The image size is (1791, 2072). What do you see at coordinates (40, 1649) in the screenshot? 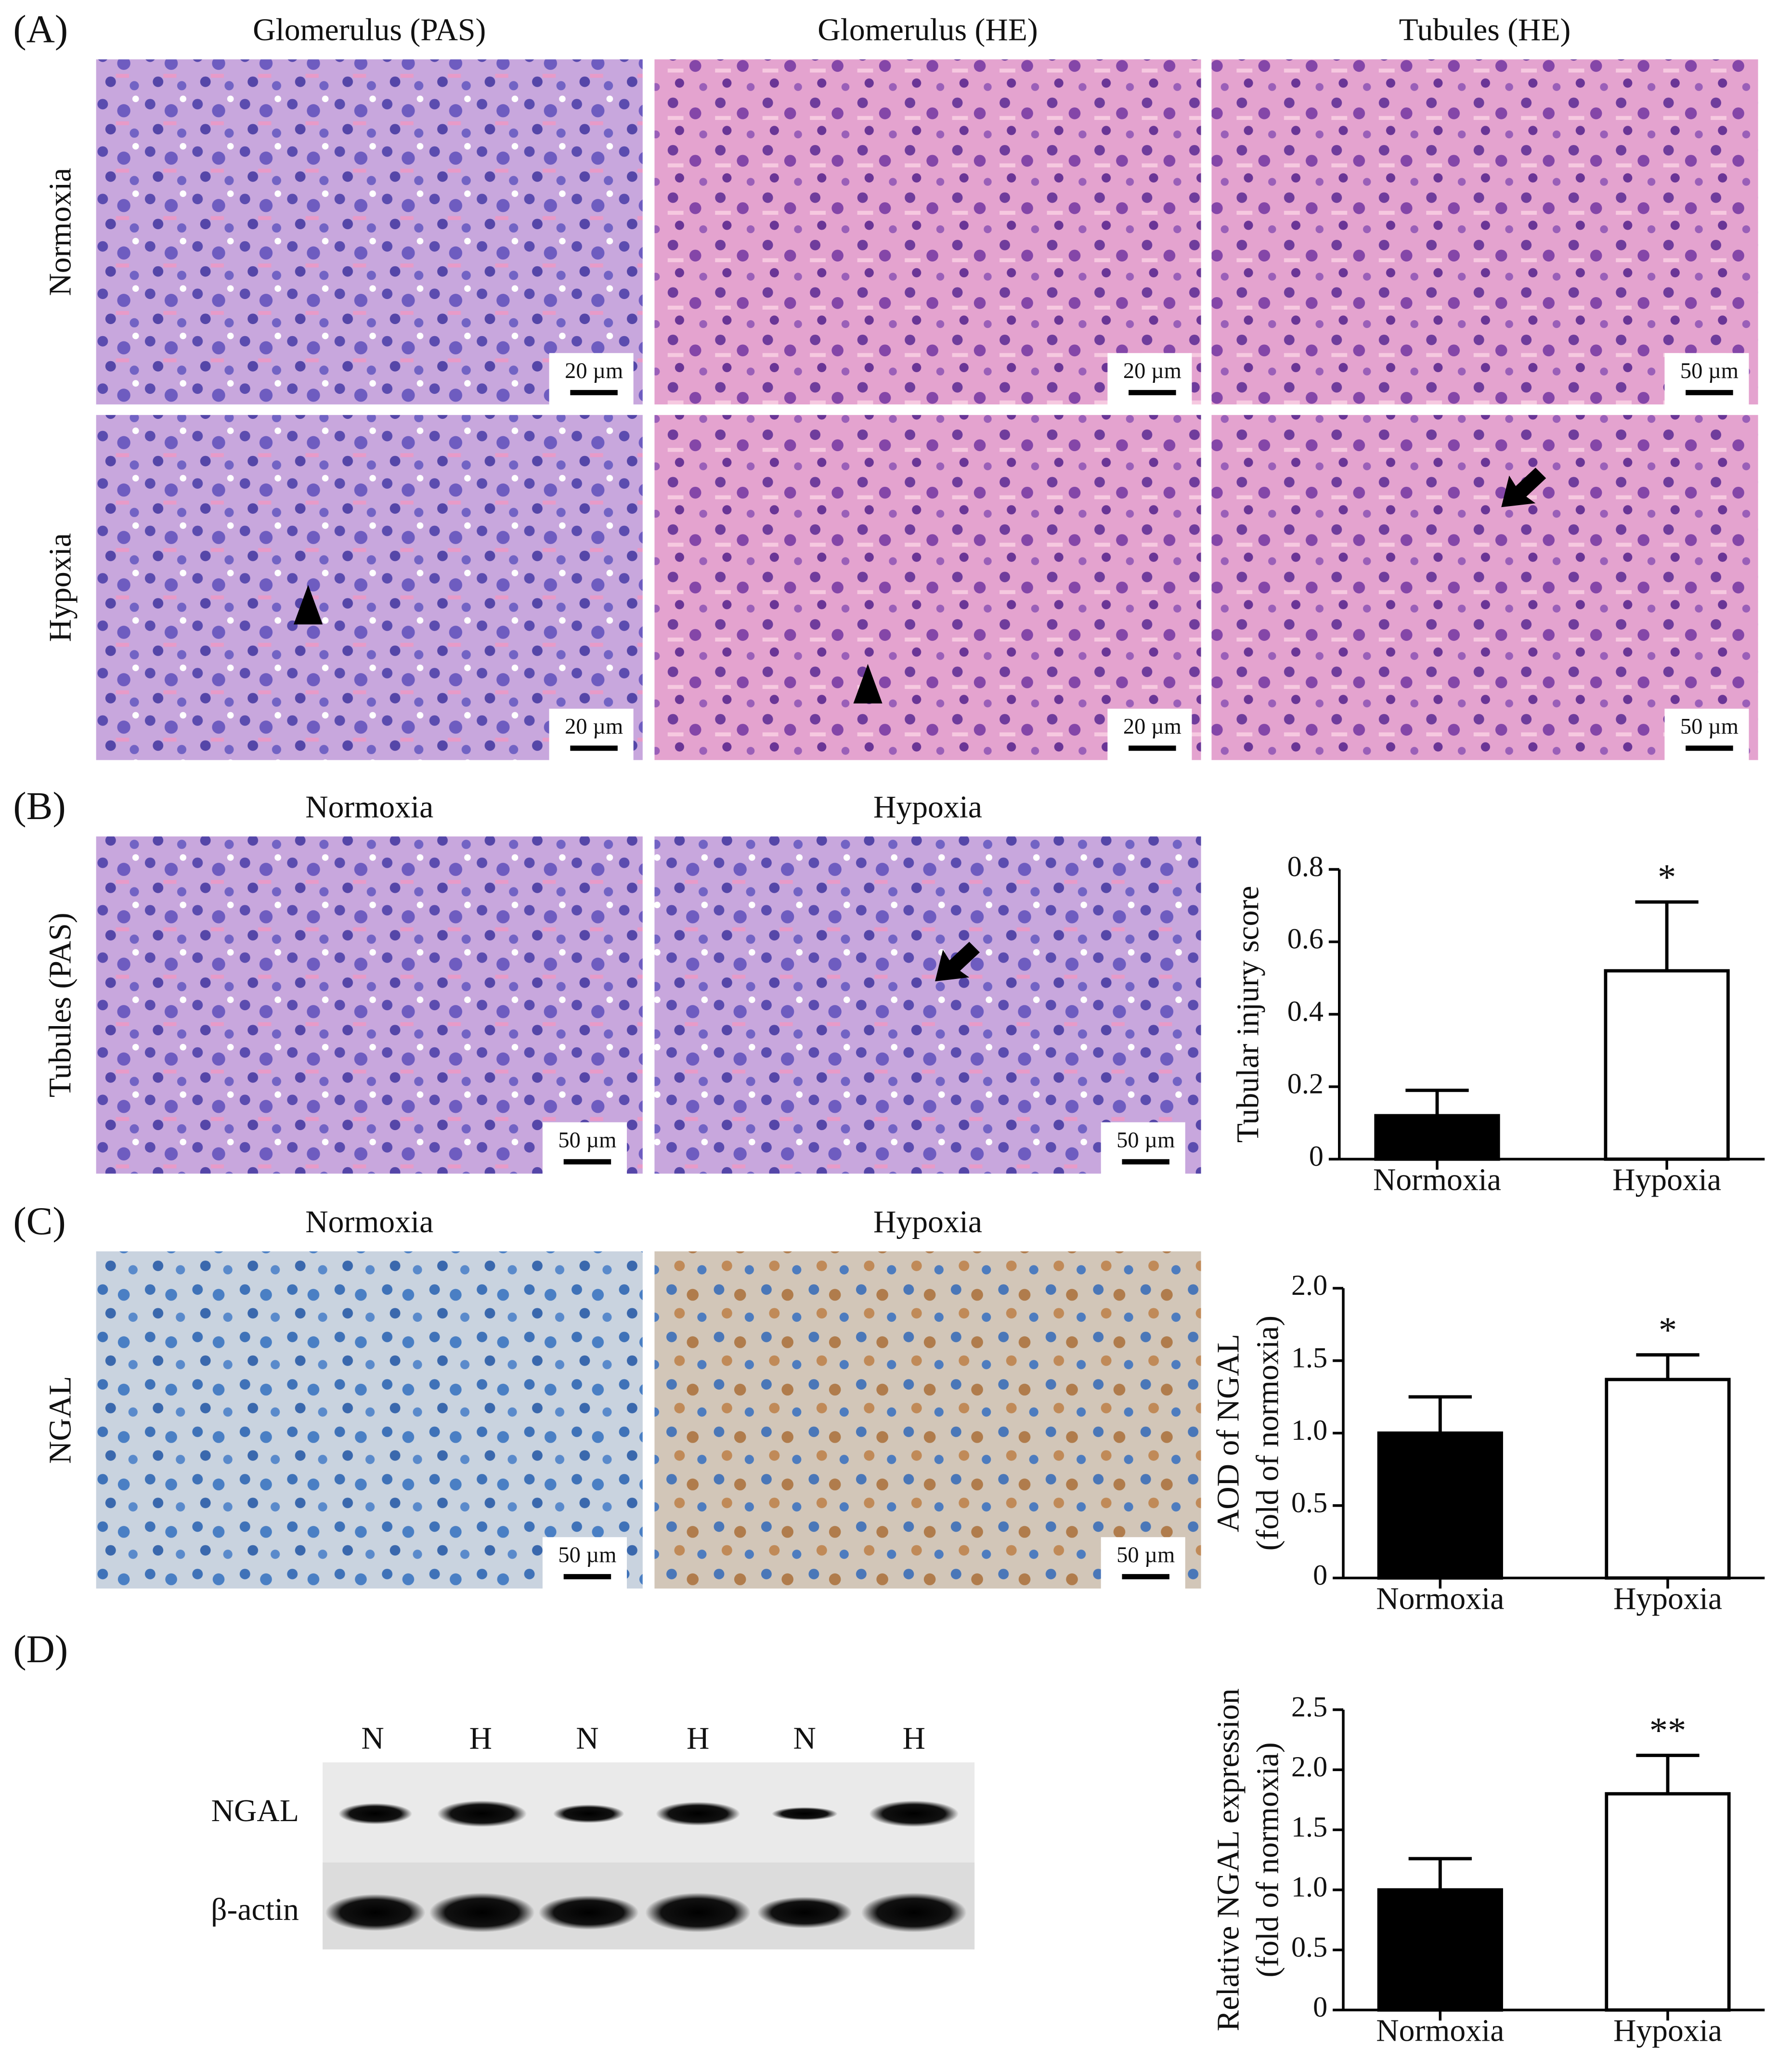
I see `panel-label: (D)` at bounding box center [40, 1649].